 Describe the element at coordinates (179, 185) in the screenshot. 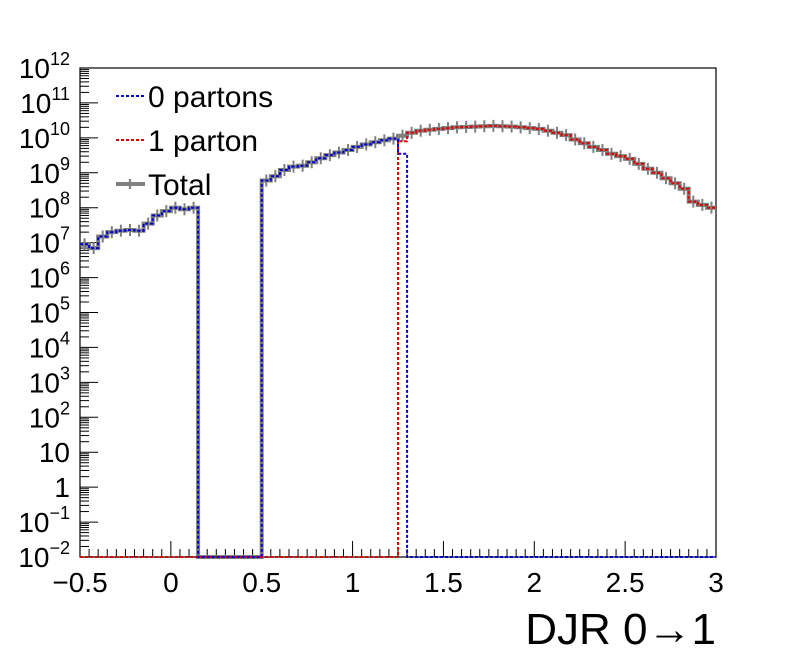

I see `legend-label: Total` at that location.